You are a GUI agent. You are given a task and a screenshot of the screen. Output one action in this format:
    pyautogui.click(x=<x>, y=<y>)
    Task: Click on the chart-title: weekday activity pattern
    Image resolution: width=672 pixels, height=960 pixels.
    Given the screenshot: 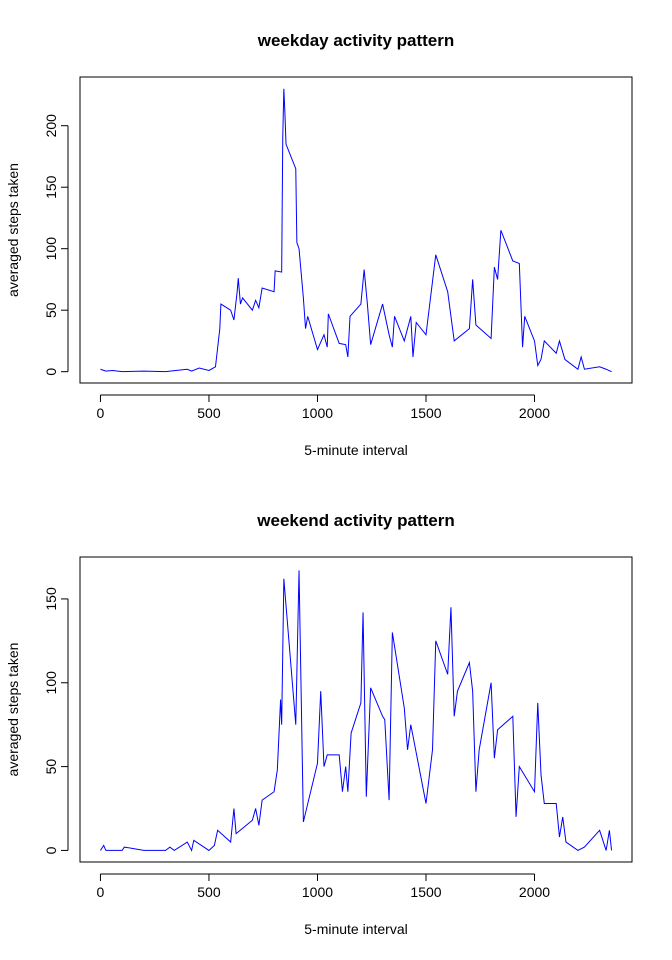 What is the action you would take?
    pyautogui.click(x=356, y=40)
    